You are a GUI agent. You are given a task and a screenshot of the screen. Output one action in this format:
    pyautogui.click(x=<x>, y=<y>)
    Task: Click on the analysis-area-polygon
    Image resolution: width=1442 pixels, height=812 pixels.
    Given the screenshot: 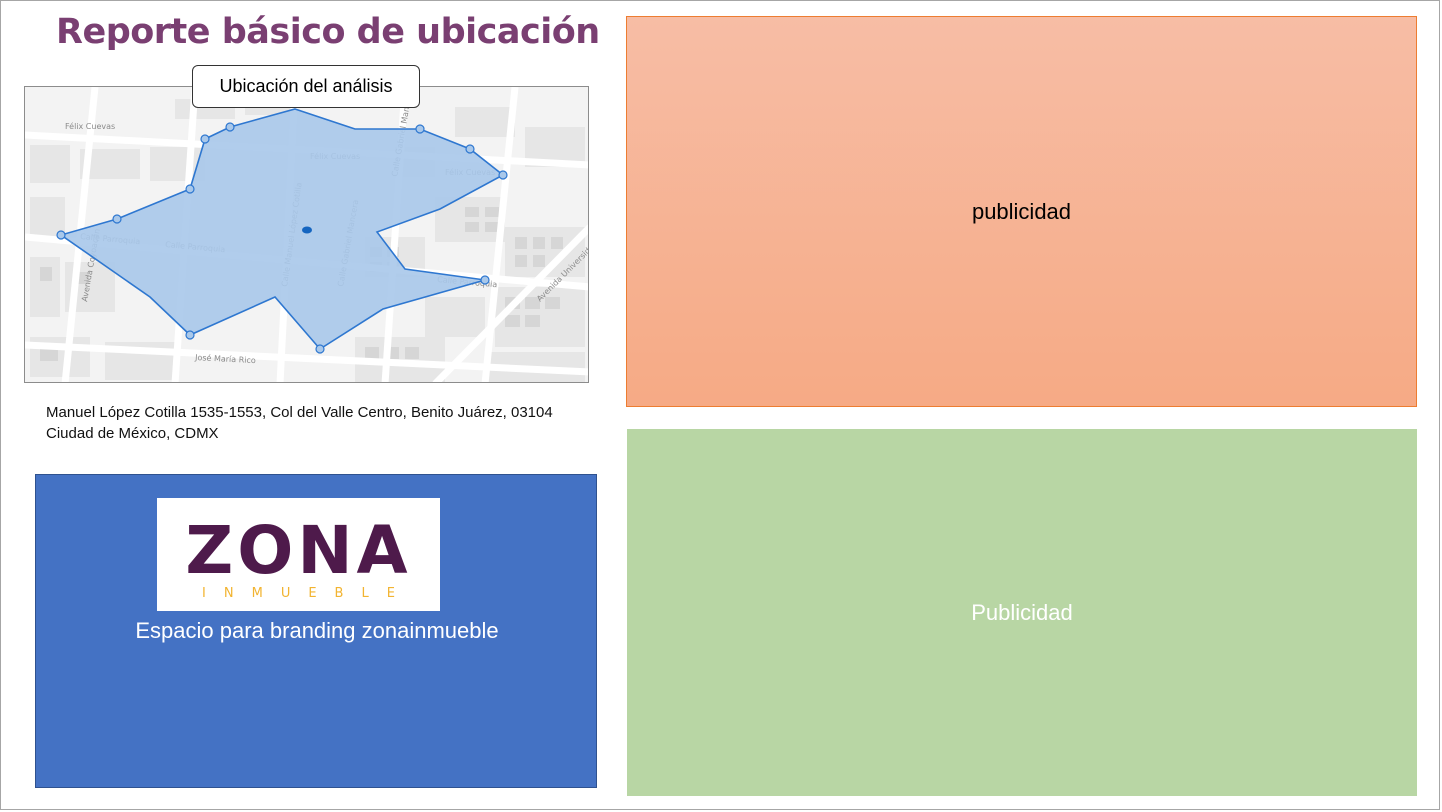 What is the action you would take?
    pyautogui.click(x=282, y=229)
    